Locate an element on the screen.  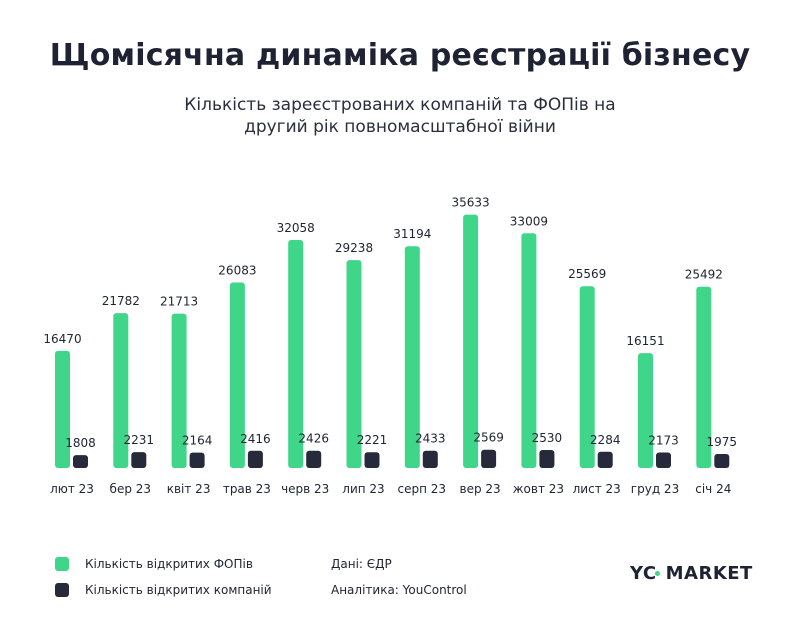
data-label-fop: 21782 is located at coordinates (121, 301).